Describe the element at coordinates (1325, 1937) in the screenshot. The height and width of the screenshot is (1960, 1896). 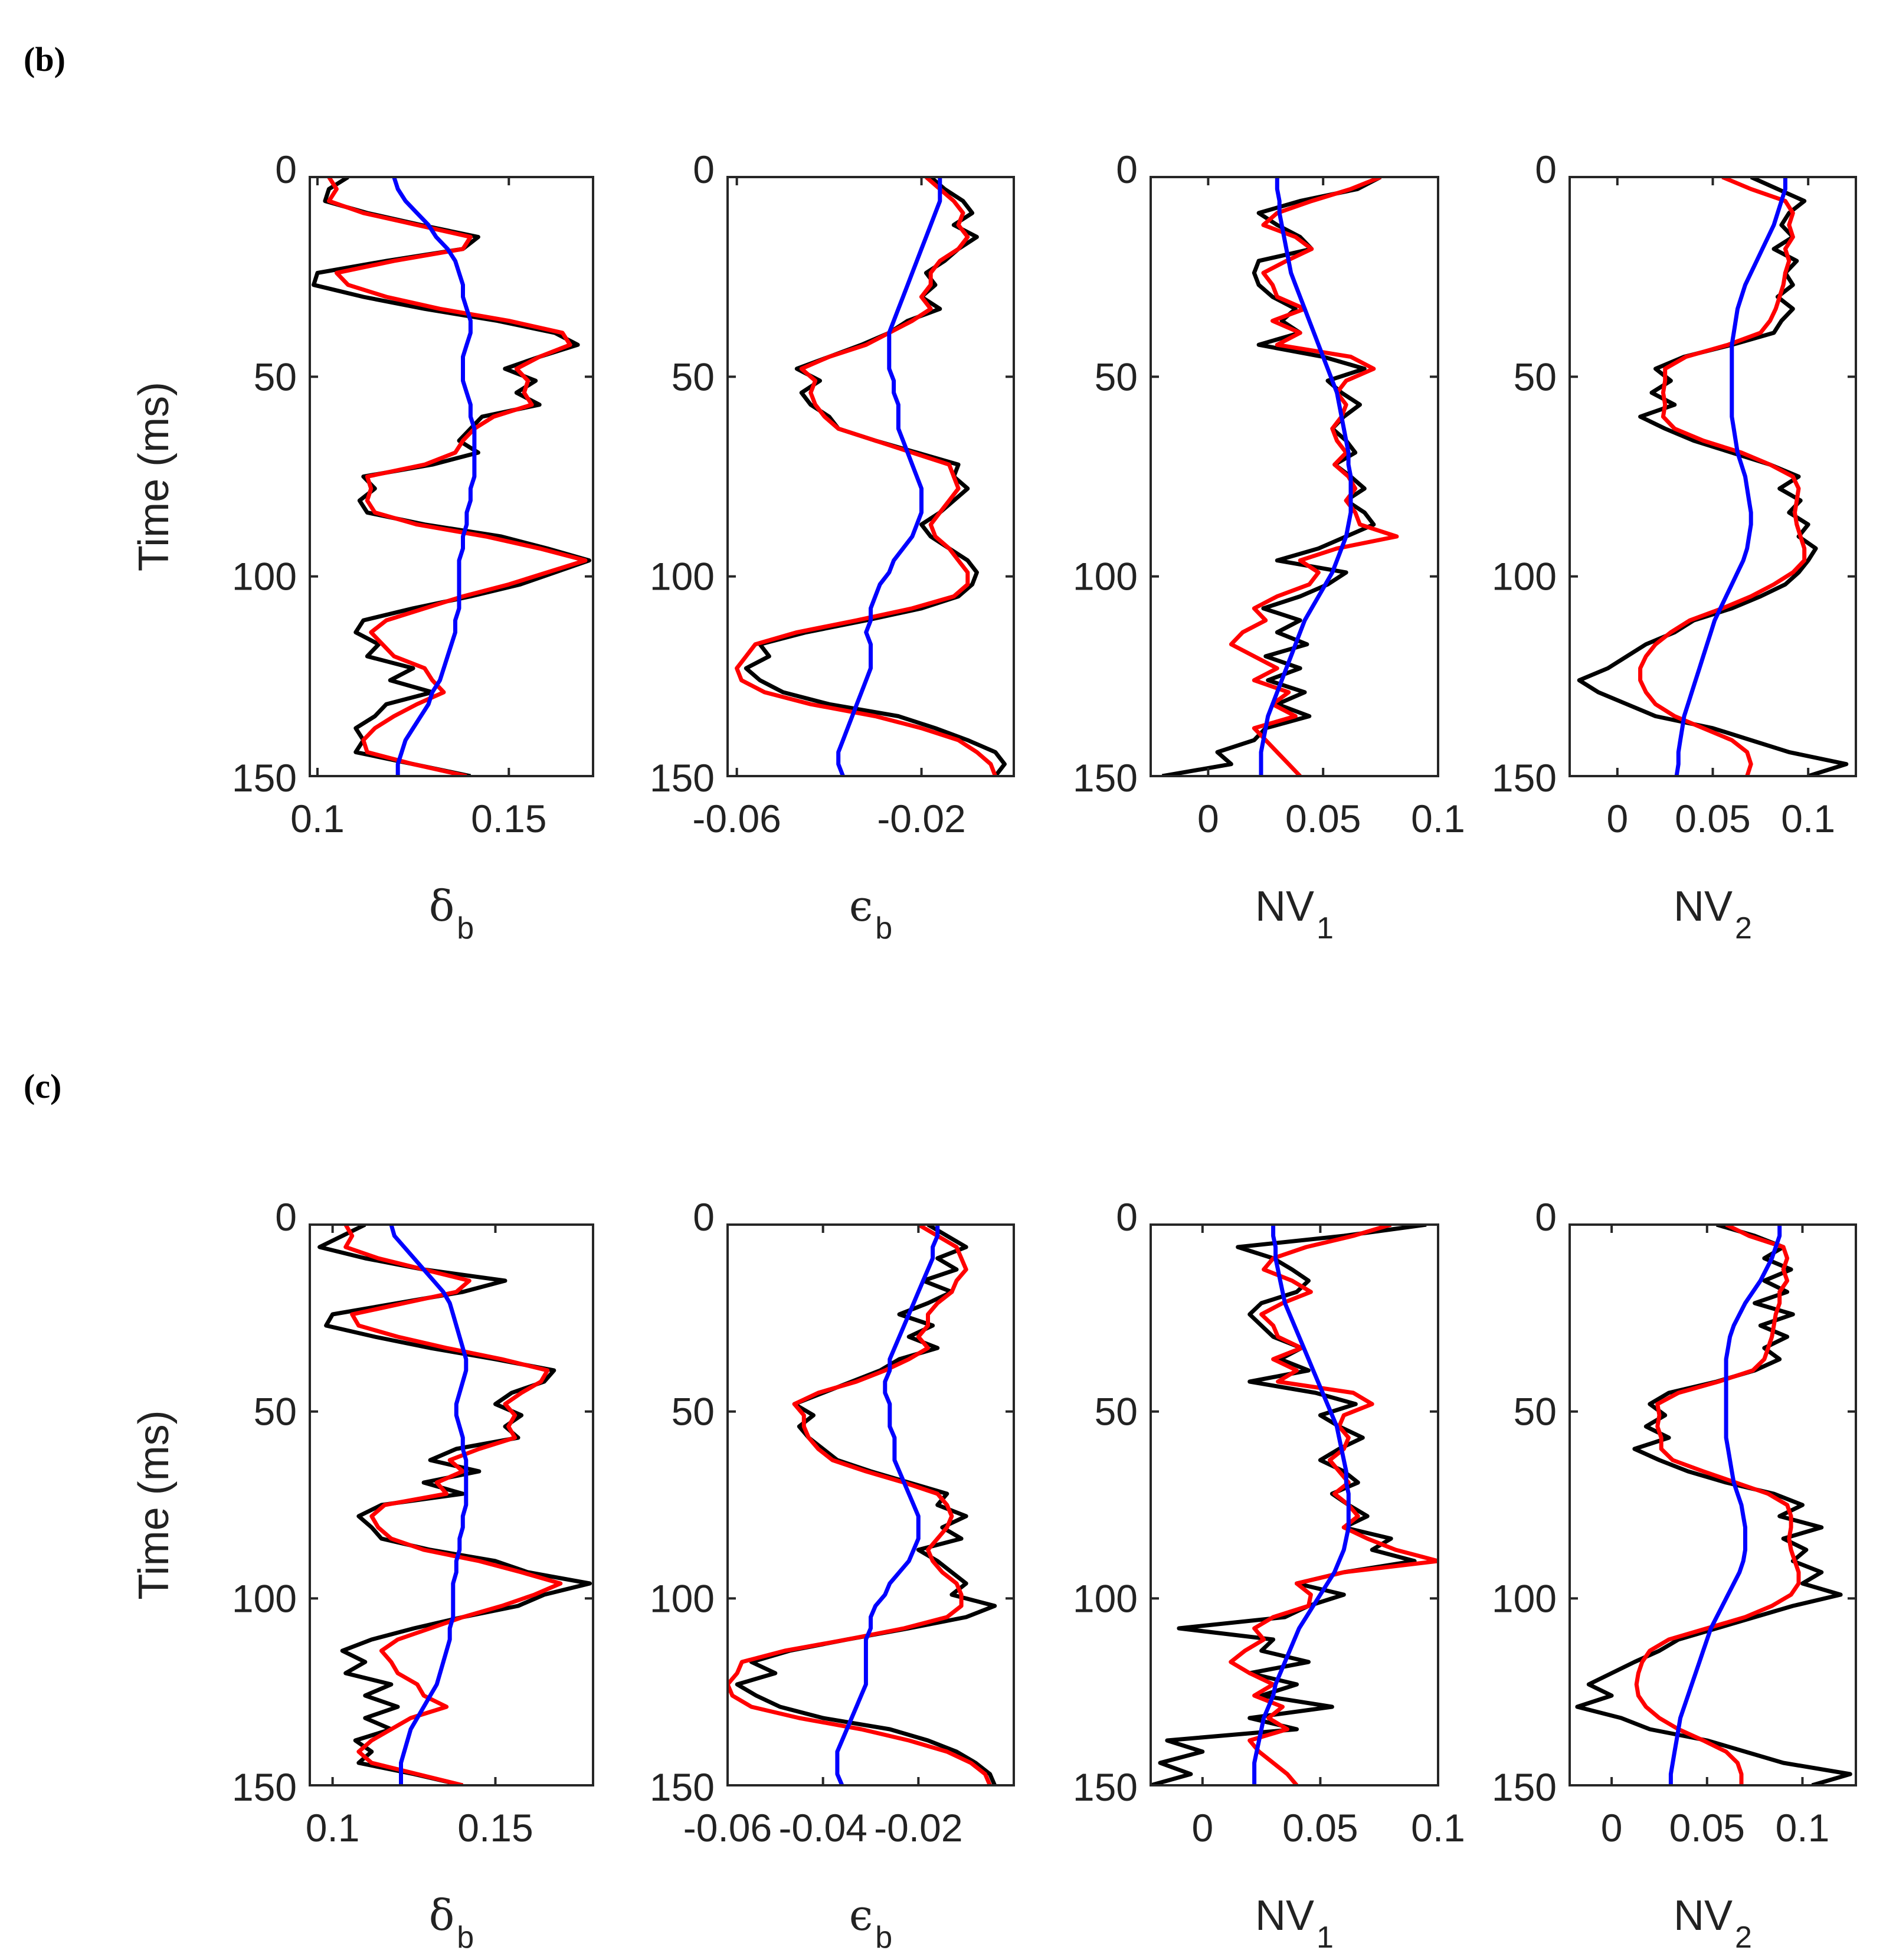
I see `x-axis-label-subscript: 1` at that location.